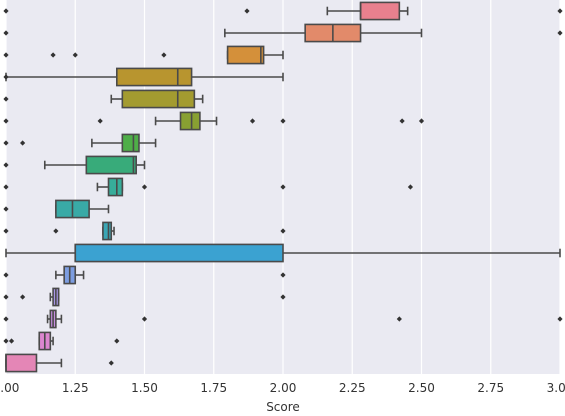  I want to click on x-tick-label: 2.00, so click(283, 388).